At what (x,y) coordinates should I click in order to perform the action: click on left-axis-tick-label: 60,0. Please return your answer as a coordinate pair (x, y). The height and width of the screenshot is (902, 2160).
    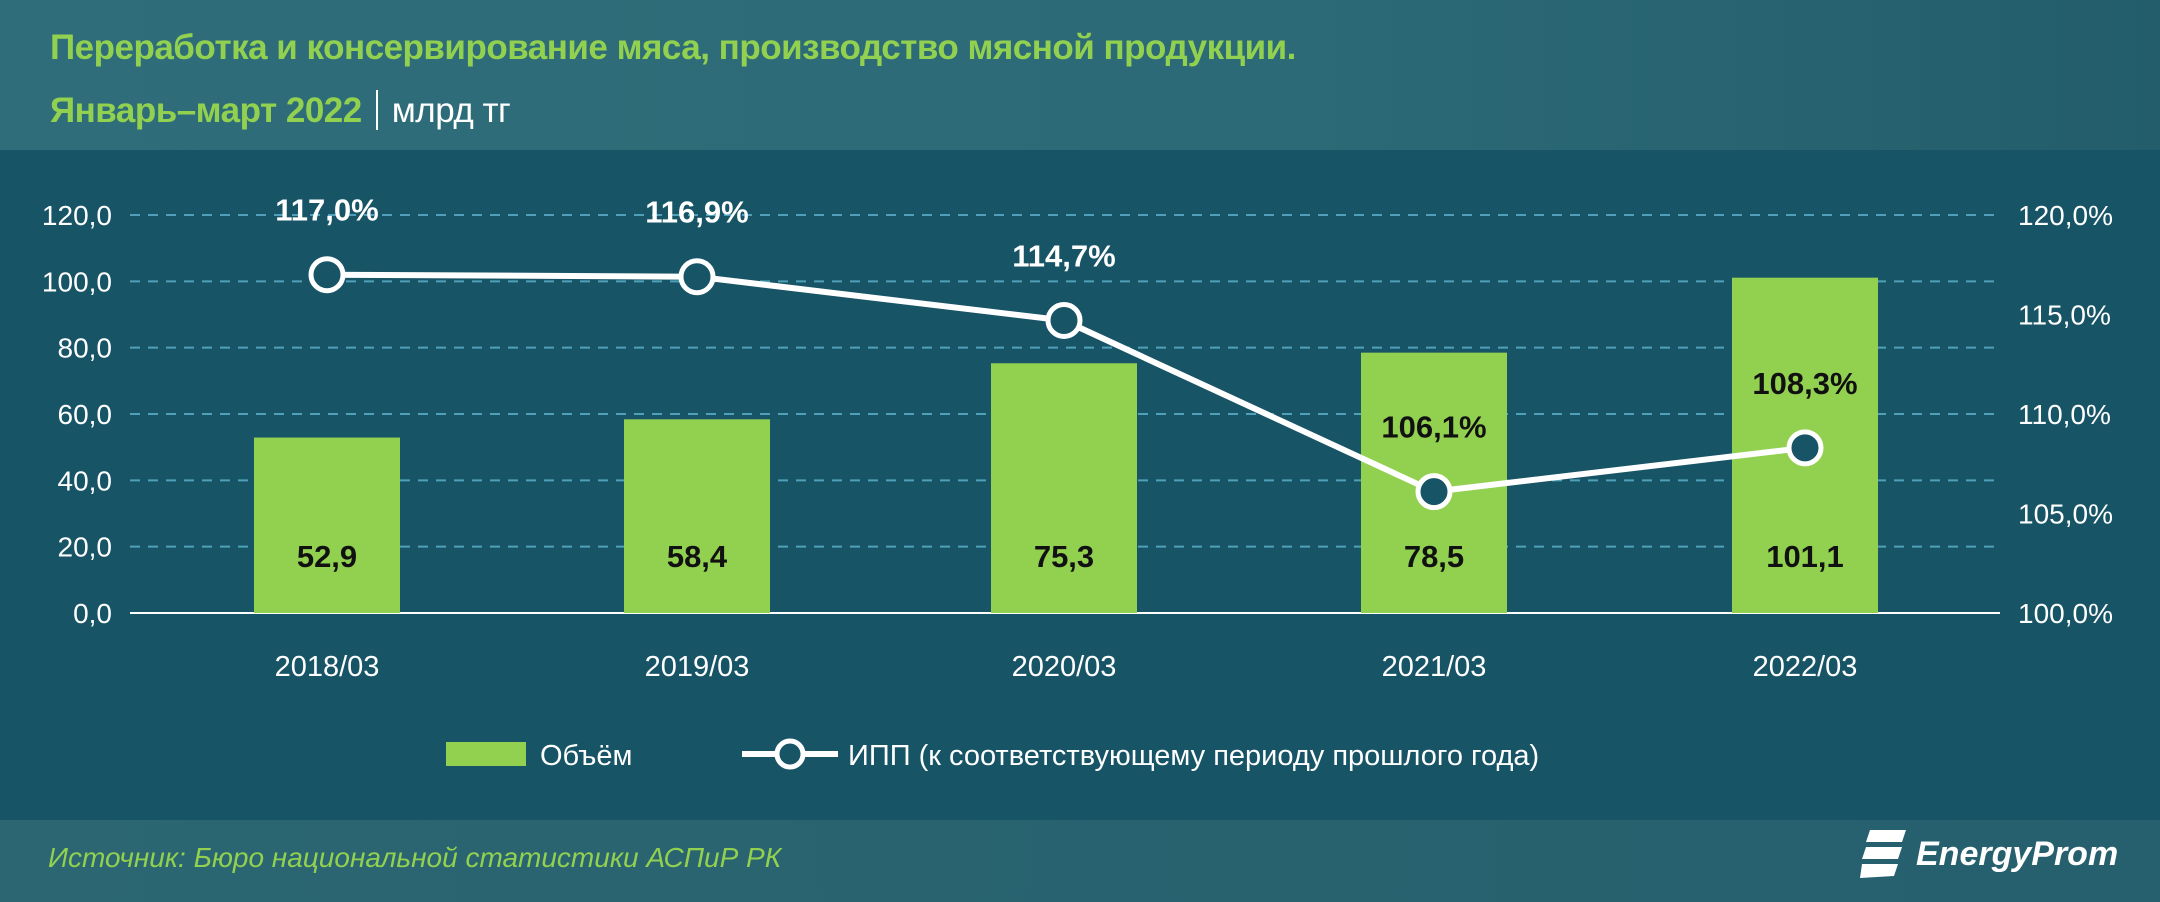
    Looking at the image, I should click on (85, 414).